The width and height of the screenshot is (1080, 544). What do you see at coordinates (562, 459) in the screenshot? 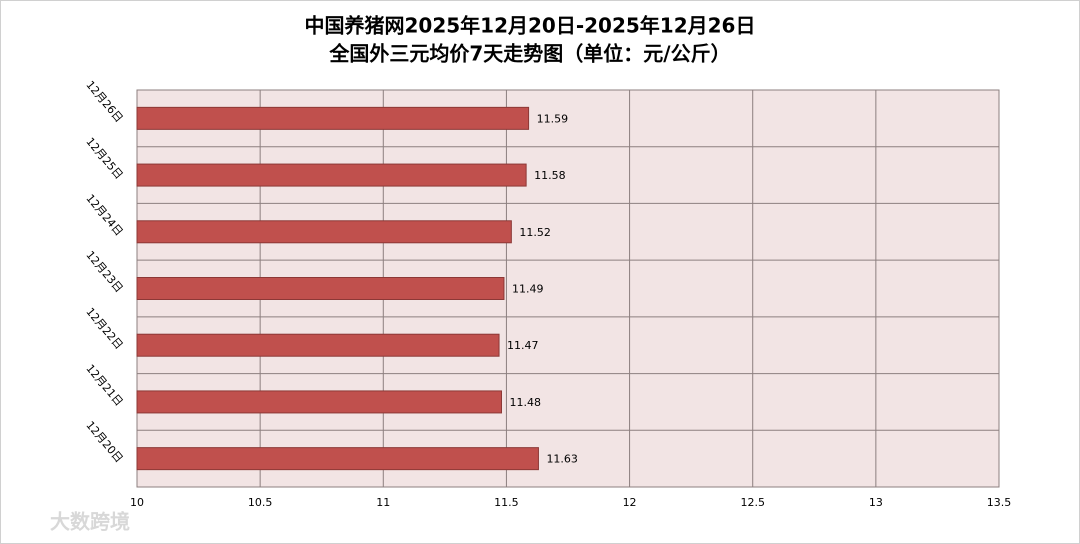
I see `value-label: 11.63` at bounding box center [562, 459].